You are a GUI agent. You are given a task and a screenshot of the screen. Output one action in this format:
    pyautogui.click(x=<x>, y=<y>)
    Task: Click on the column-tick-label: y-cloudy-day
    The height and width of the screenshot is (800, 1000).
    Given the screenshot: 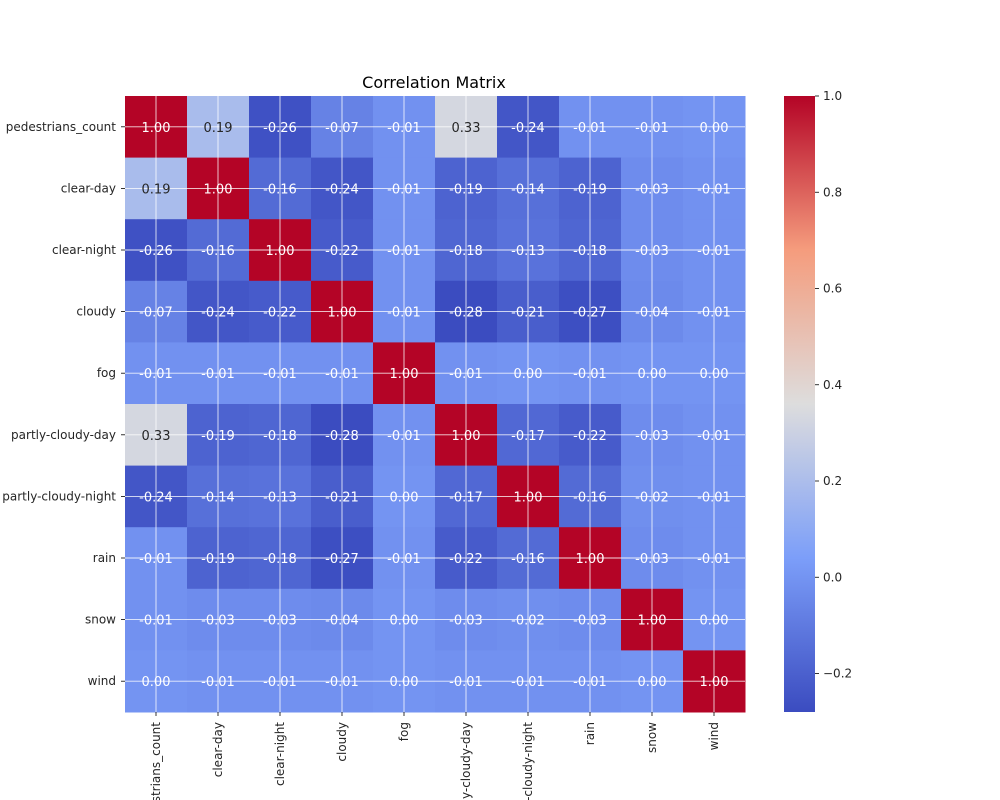 What is the action you would take?
    pyautogui.click(x=466, y=760)
    